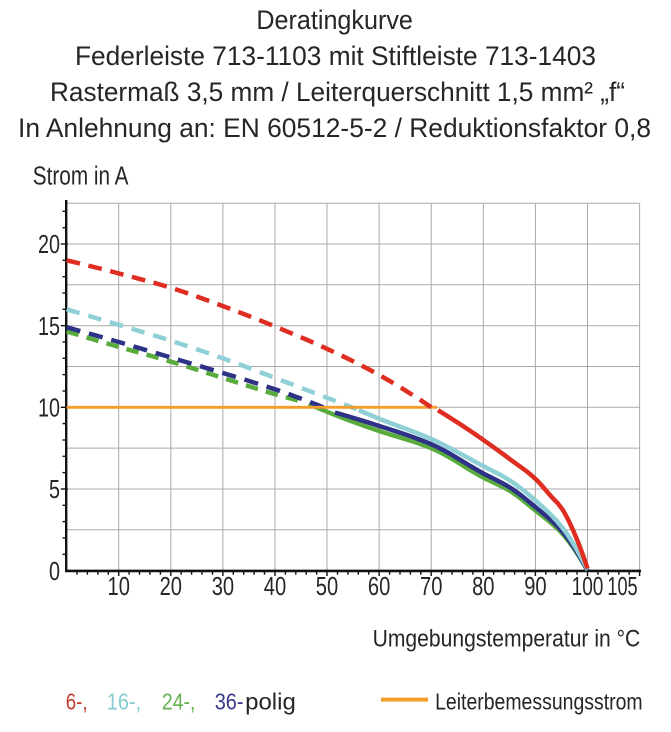 The height and width of the screenshot is (732, 671). I want to click on svg-text: 6-,, so click(77, 701).